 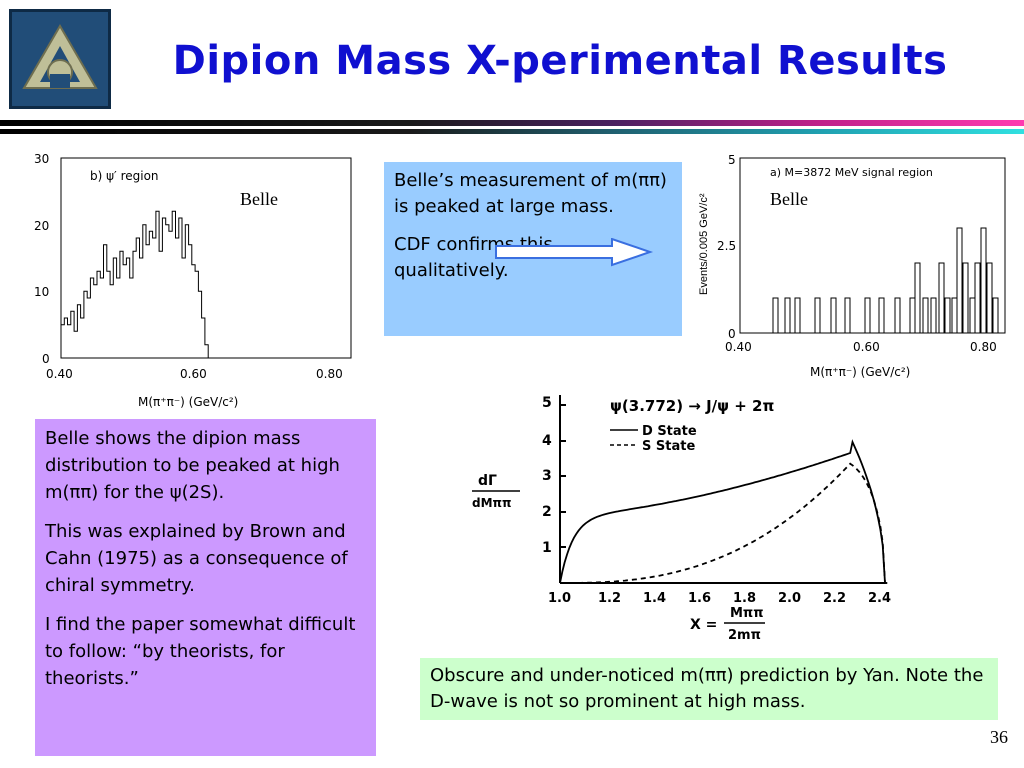 What do you see at coordinates (547, 512) in the screenshot?
I see `yan-ytick-2: 2` at bounding box center [547, 512].